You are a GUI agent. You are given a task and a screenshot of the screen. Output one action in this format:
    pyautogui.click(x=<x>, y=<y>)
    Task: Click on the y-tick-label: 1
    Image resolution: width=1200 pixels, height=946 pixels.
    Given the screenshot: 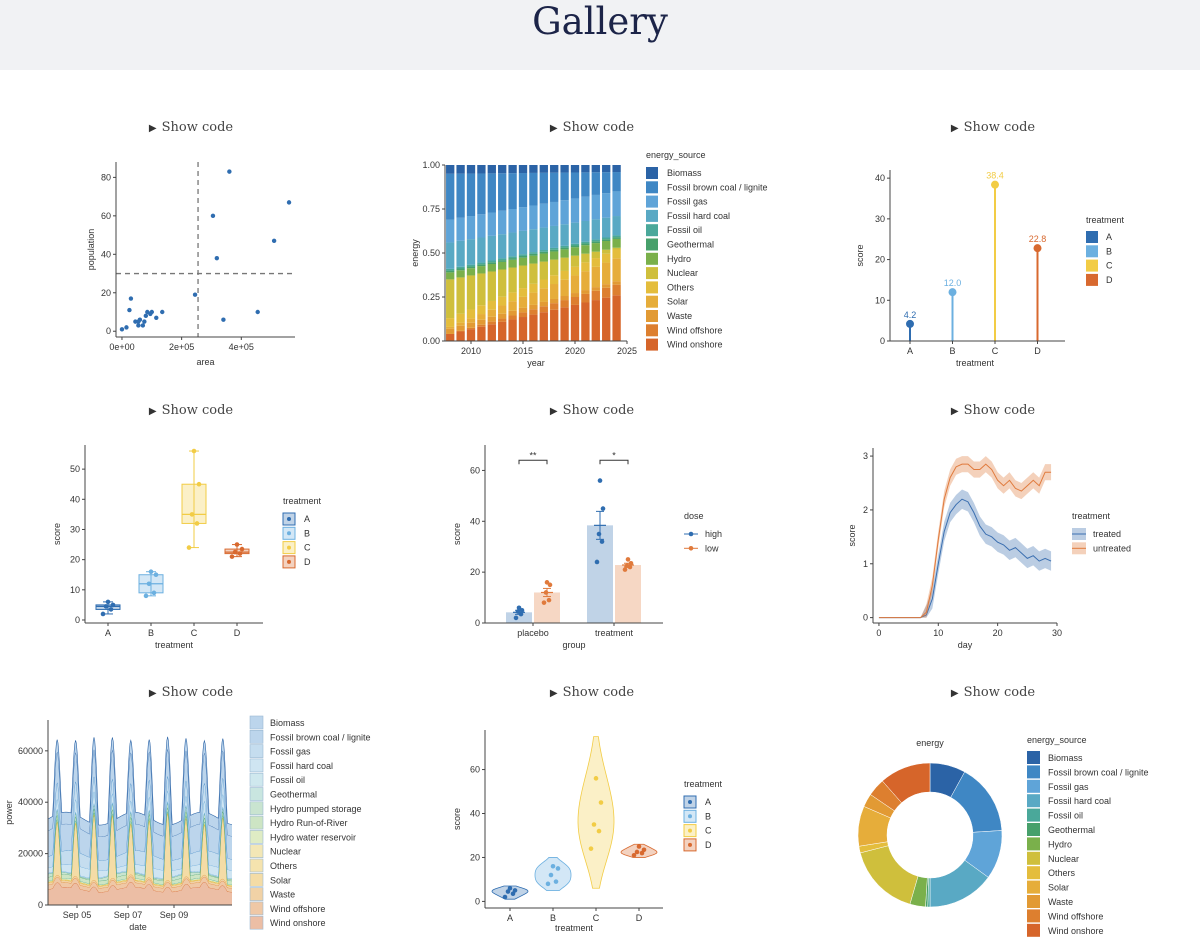 What is the action you would take?
    pyautogui.click(x=865, y=564)
    